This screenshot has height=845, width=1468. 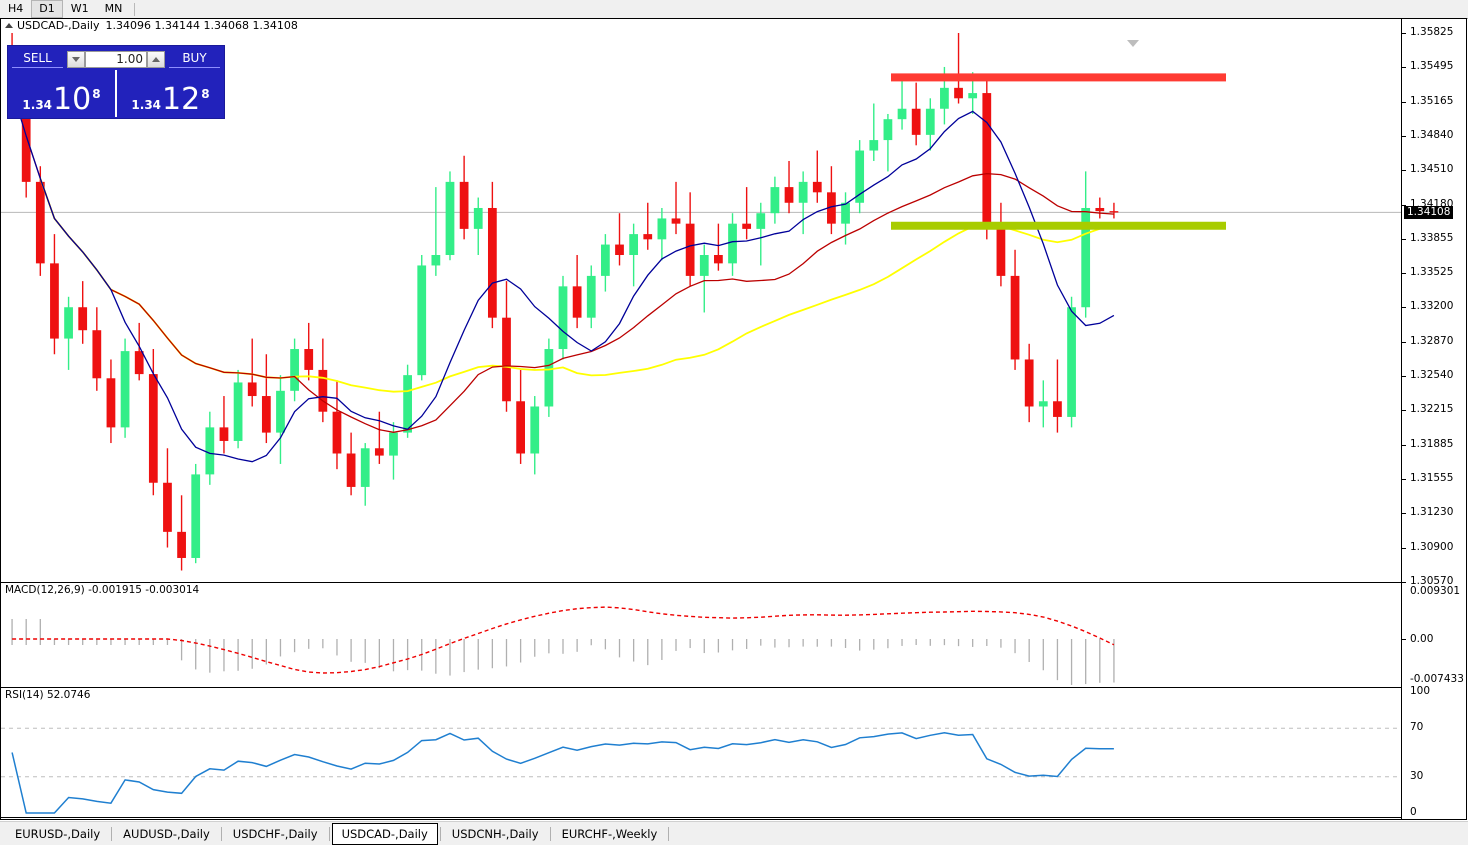 What do you see at coordinates (1432, 272) in the screenshot?
I see `price-tick-label: 1.33525` at bounding box center [1432, 272].